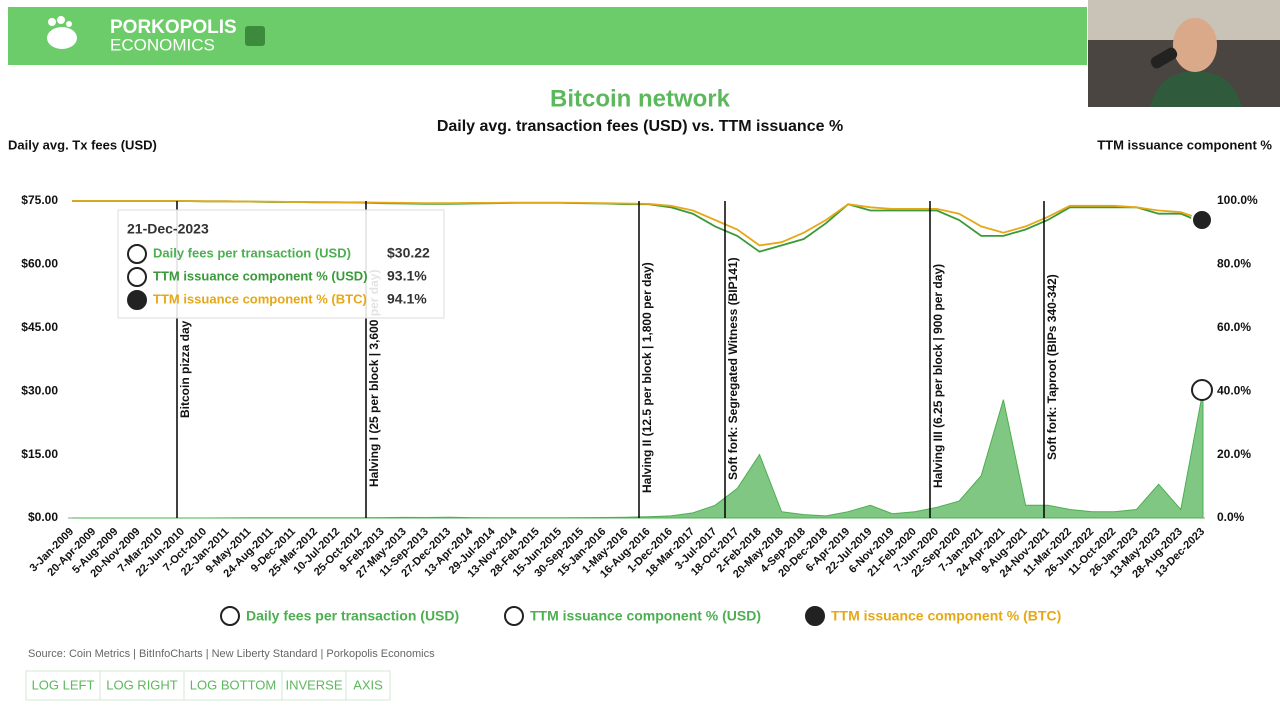  Describe the element at coordinates (1184, 53) in the screenshot. I see `webcam` at that location.